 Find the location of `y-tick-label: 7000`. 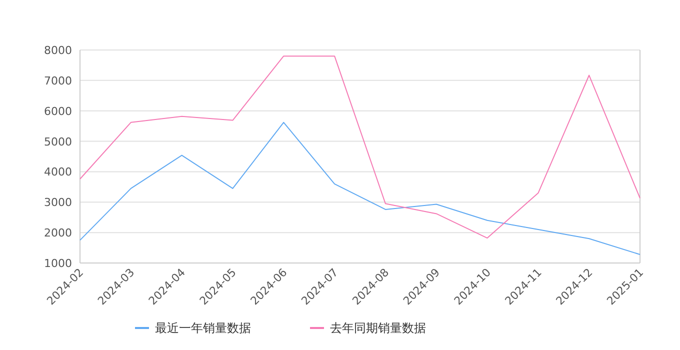

y-tick-label: 7000 is located at coordinates (58, 81).